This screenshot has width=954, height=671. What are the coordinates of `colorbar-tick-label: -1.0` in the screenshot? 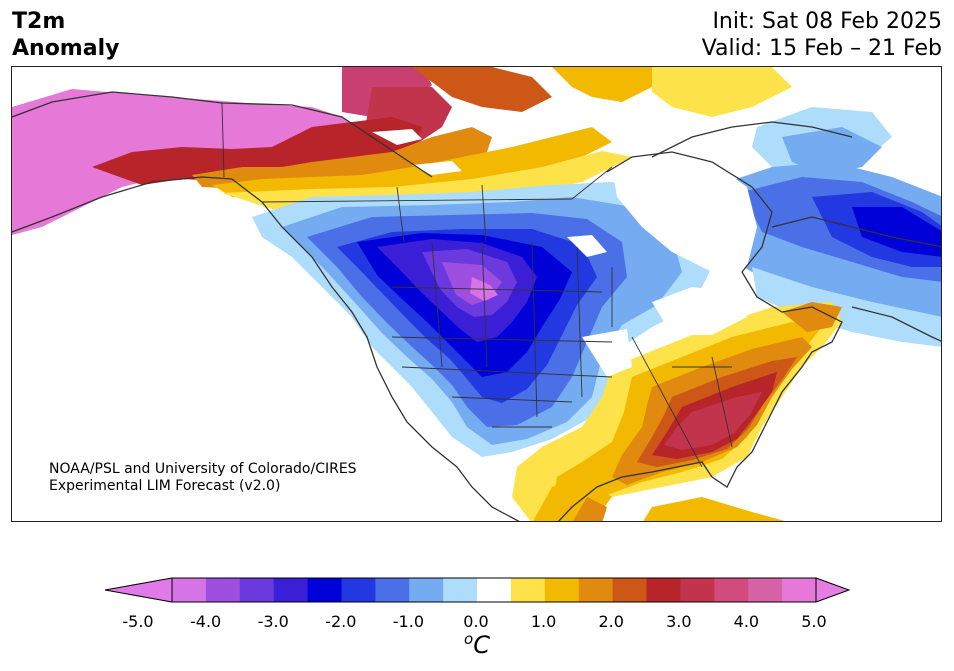 It's located at (408, 621).